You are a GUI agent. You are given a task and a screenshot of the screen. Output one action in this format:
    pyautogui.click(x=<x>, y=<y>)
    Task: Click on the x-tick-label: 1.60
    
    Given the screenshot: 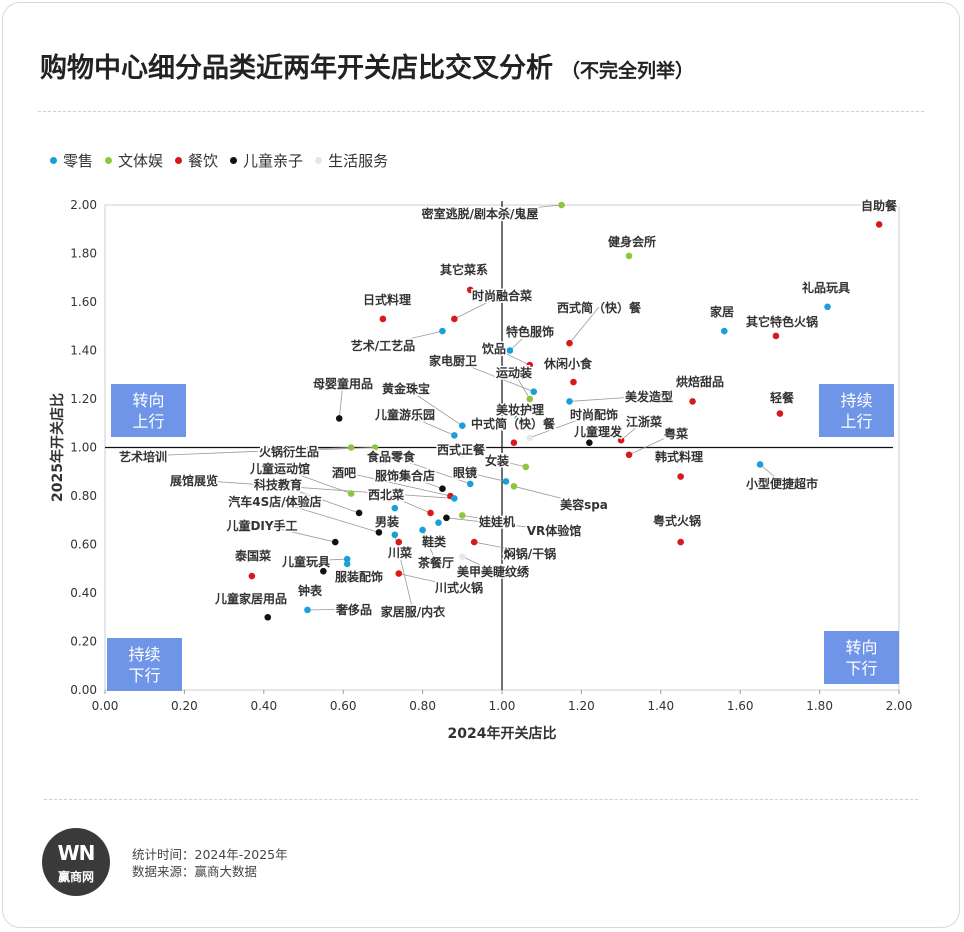 What is the action you would take?
    pyautogui.click(x=740, y=706)
    